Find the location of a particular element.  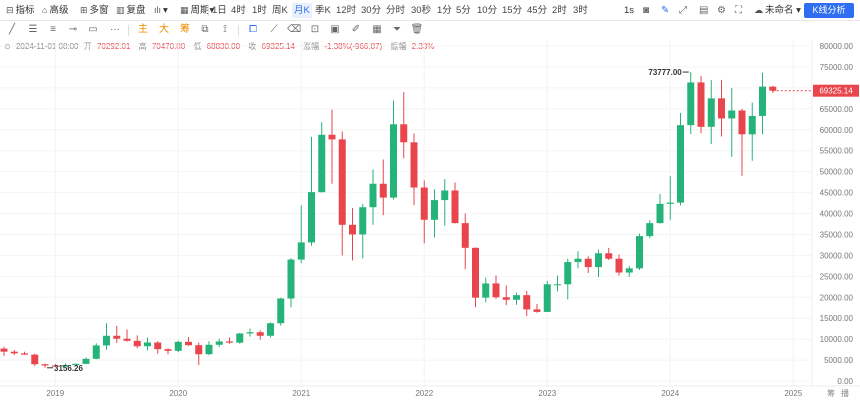

trash-icon: 🗑 is located at coordinates (417, 29).